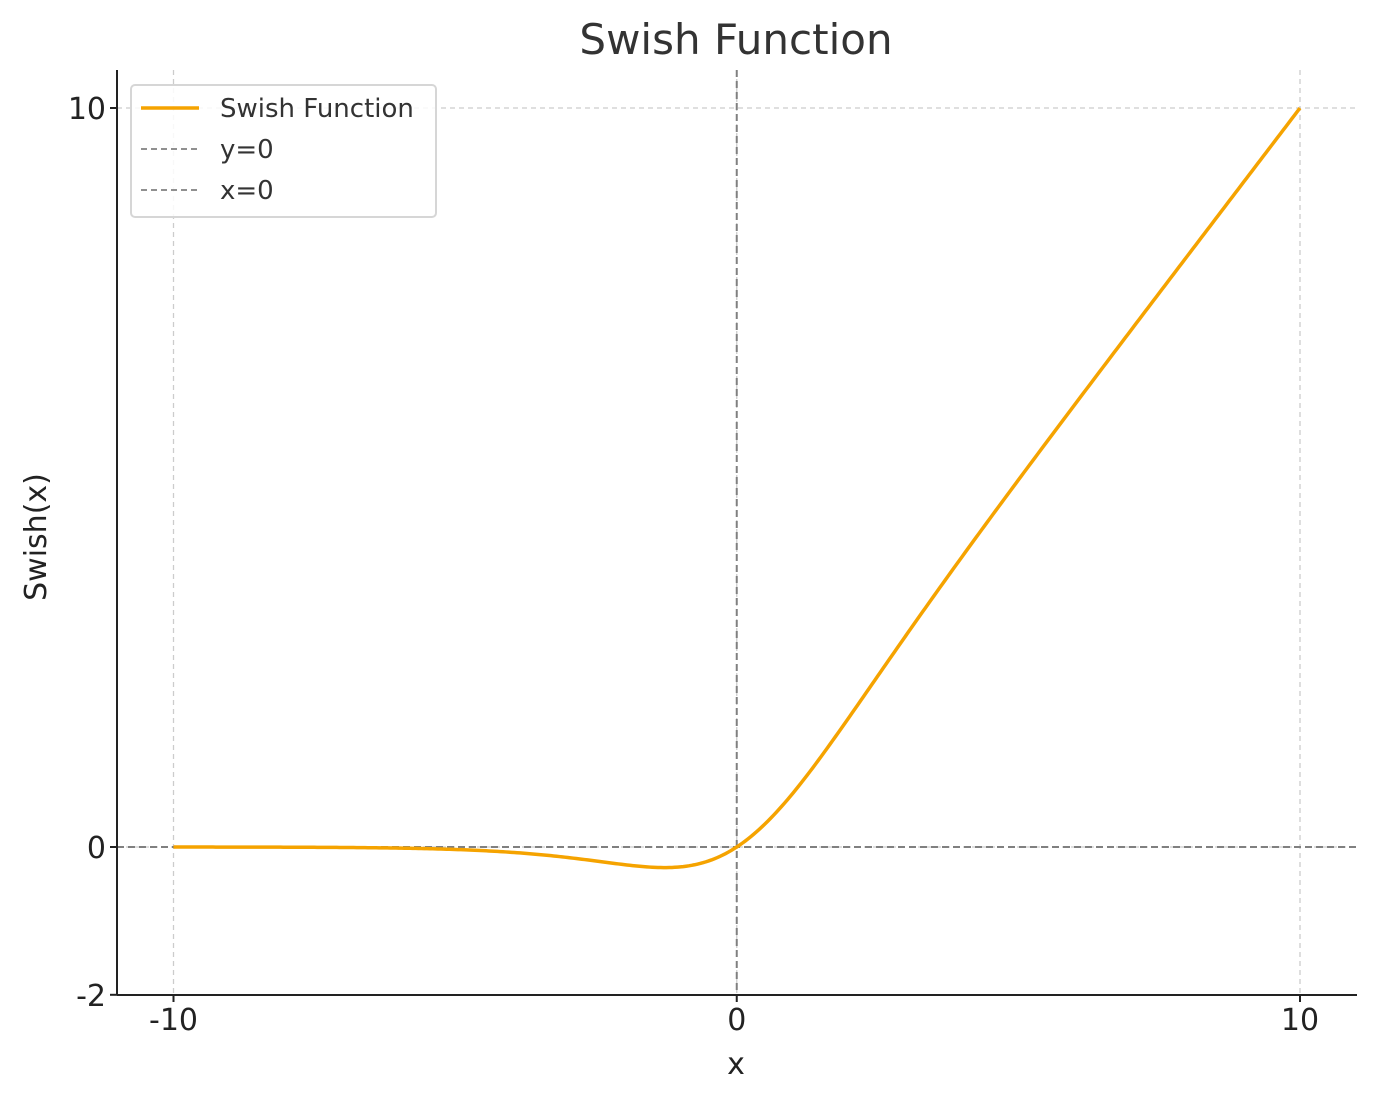 This screenshot has width=1376, height=1101. Describe the element at coordinates (173, 1020) in the screenshot. I see `x-tick-label: -10` at that location.